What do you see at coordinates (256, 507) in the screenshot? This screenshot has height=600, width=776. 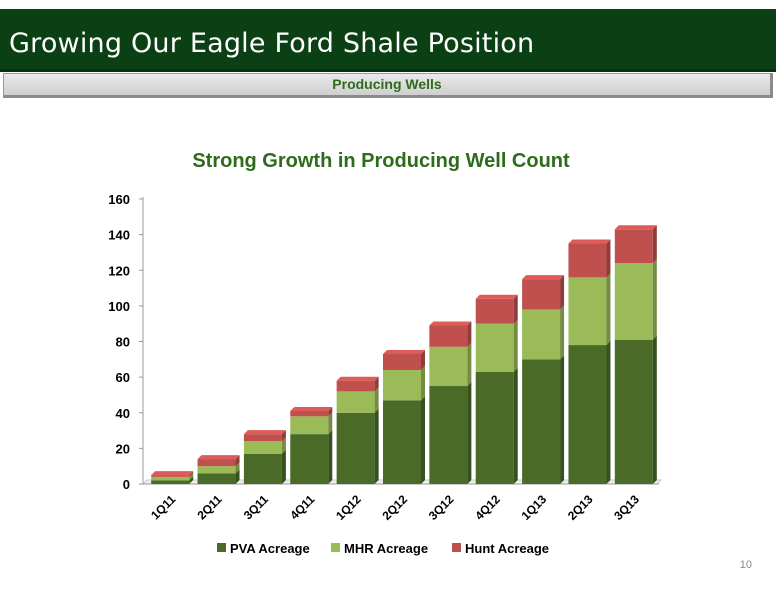 I see `x-tick-label: 3Q11` at bounding box center [256, 507].